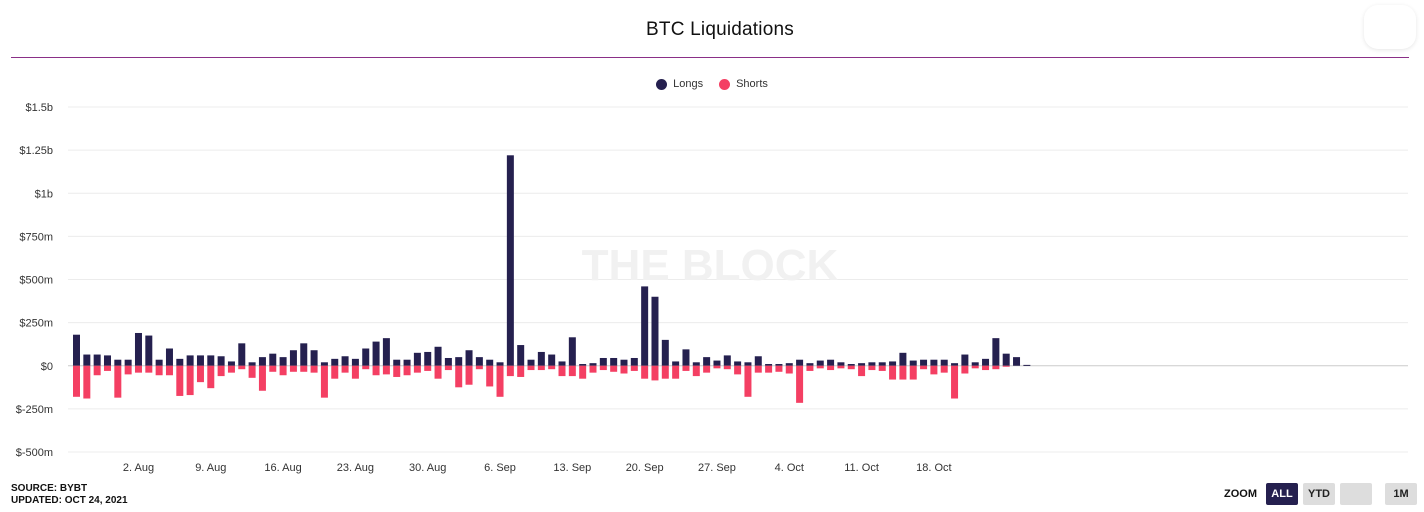 This screenshot has height=512, width=1424. I want to click on zoom-blank-button, so click(1356, 494).